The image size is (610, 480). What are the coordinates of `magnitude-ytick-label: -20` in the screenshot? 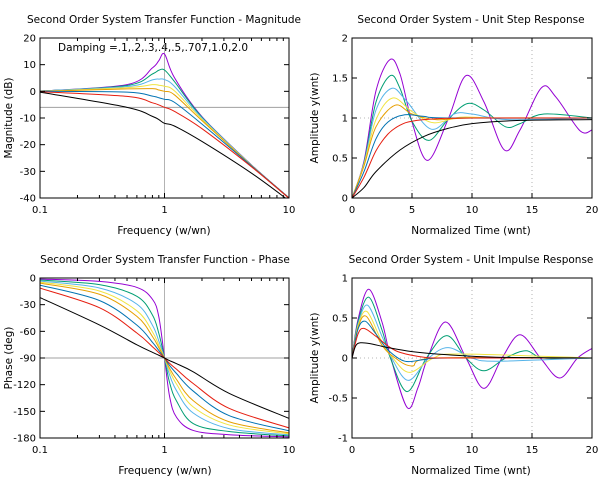 It's located at (28, 145).